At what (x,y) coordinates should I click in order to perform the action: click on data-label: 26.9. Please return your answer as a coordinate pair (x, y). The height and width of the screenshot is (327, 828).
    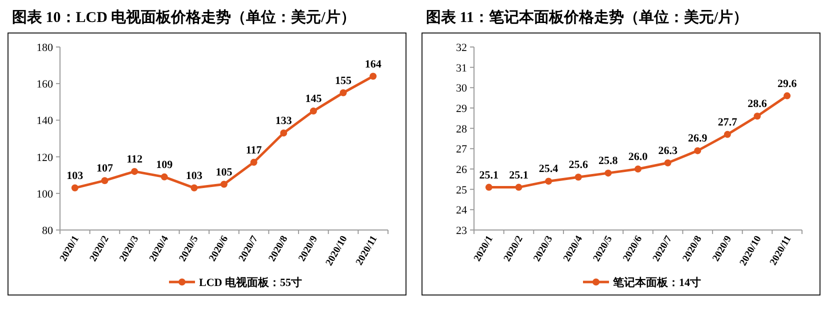
    Looking at the image, I should click on (698, 138).